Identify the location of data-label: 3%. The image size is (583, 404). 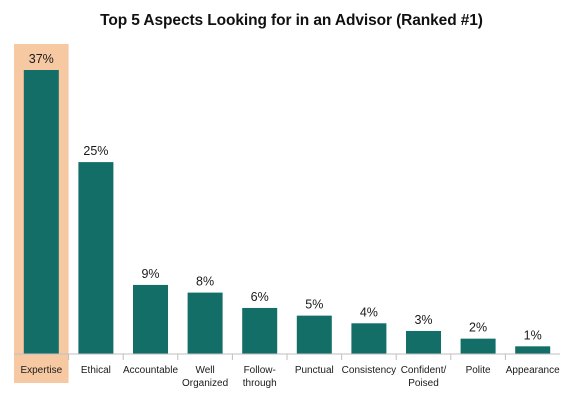
(423, 320).